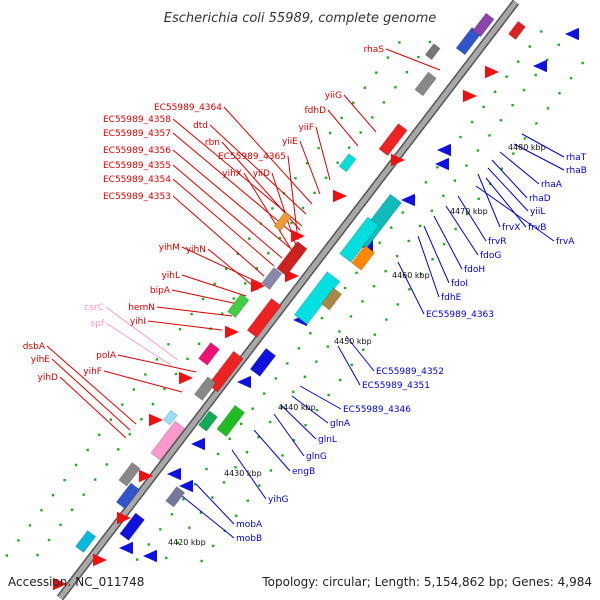 The height and width of the screenshot is (600, 600). Describe the element at coordinates (374, 50) in the screenshot. I see `gene-label-rhas: rhaS` at that location.